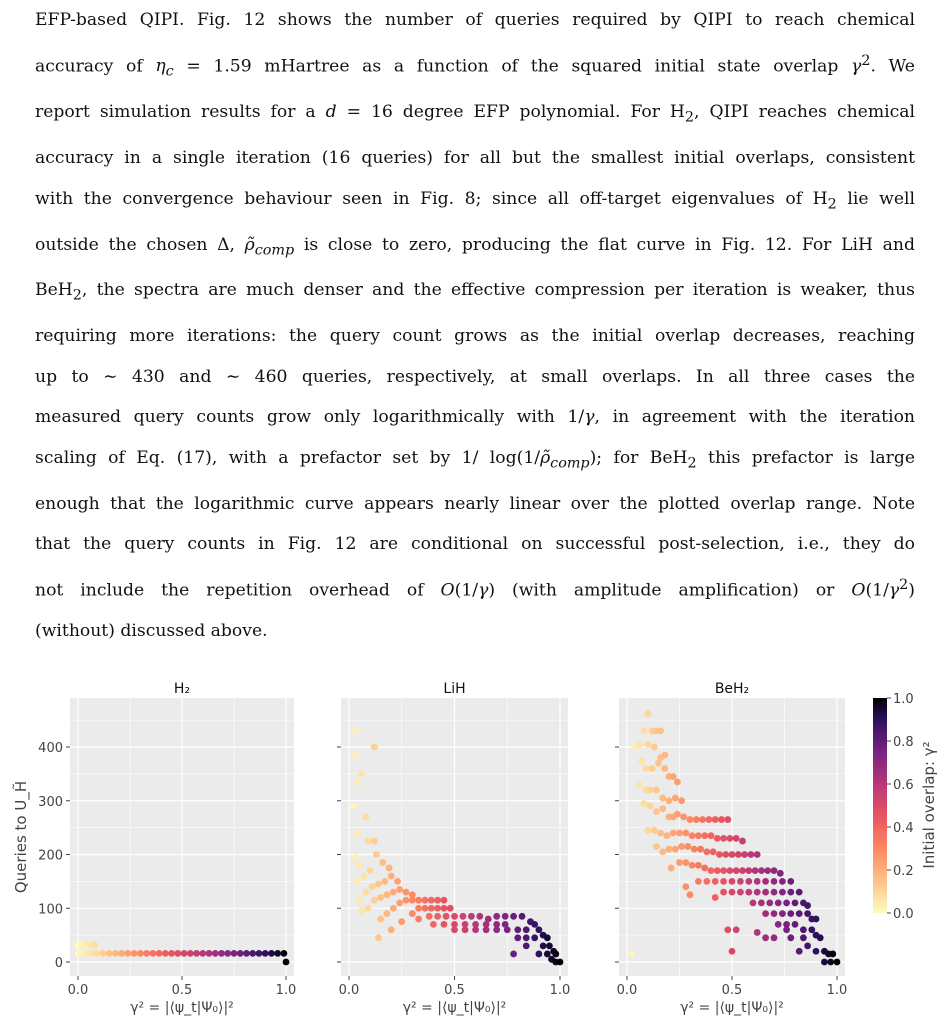 The width and height of the screenshot is (948, 1028). Describe the element at coordinates (929, 804) in the screenshot. I see `colorbar-label: Initial overlap: γ²` at that location.